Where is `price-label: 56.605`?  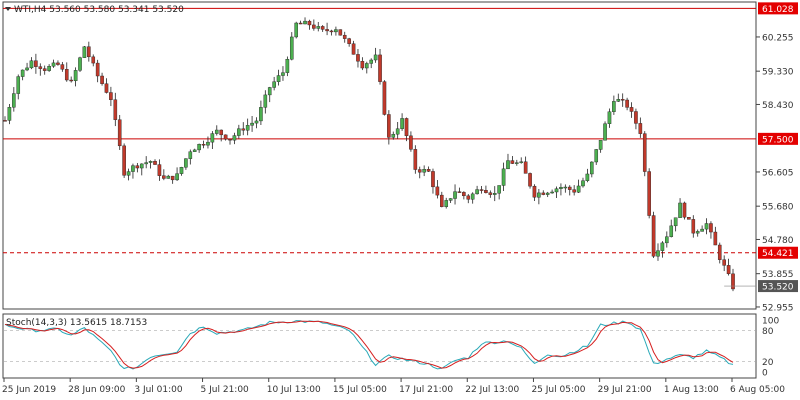 price-label: 56.605 is located at coordinates (778, 173).